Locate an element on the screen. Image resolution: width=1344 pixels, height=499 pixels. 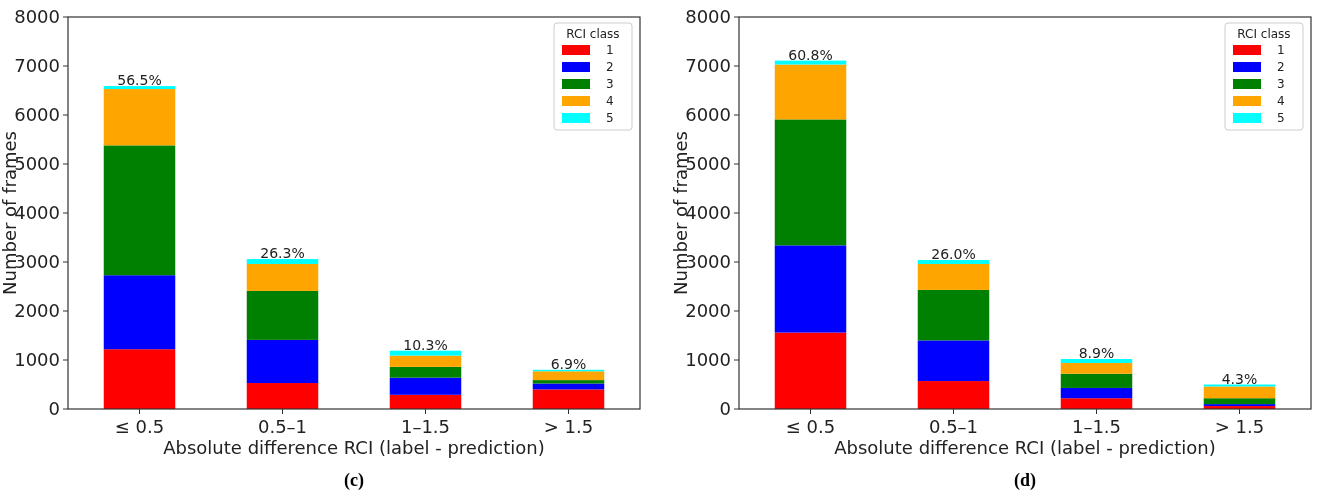
annotation: 56.5% is located at coordinates (139, 80).